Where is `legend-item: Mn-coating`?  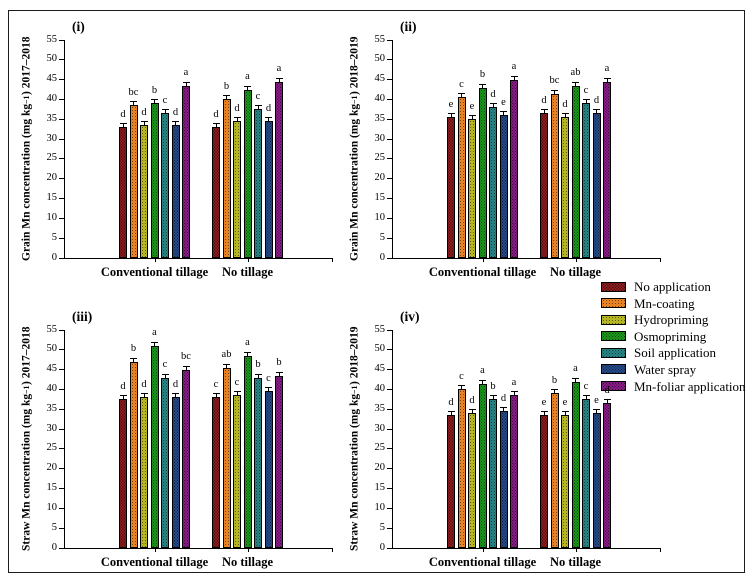 legend-item: Mn-coating is located at coordinates (673, 303).